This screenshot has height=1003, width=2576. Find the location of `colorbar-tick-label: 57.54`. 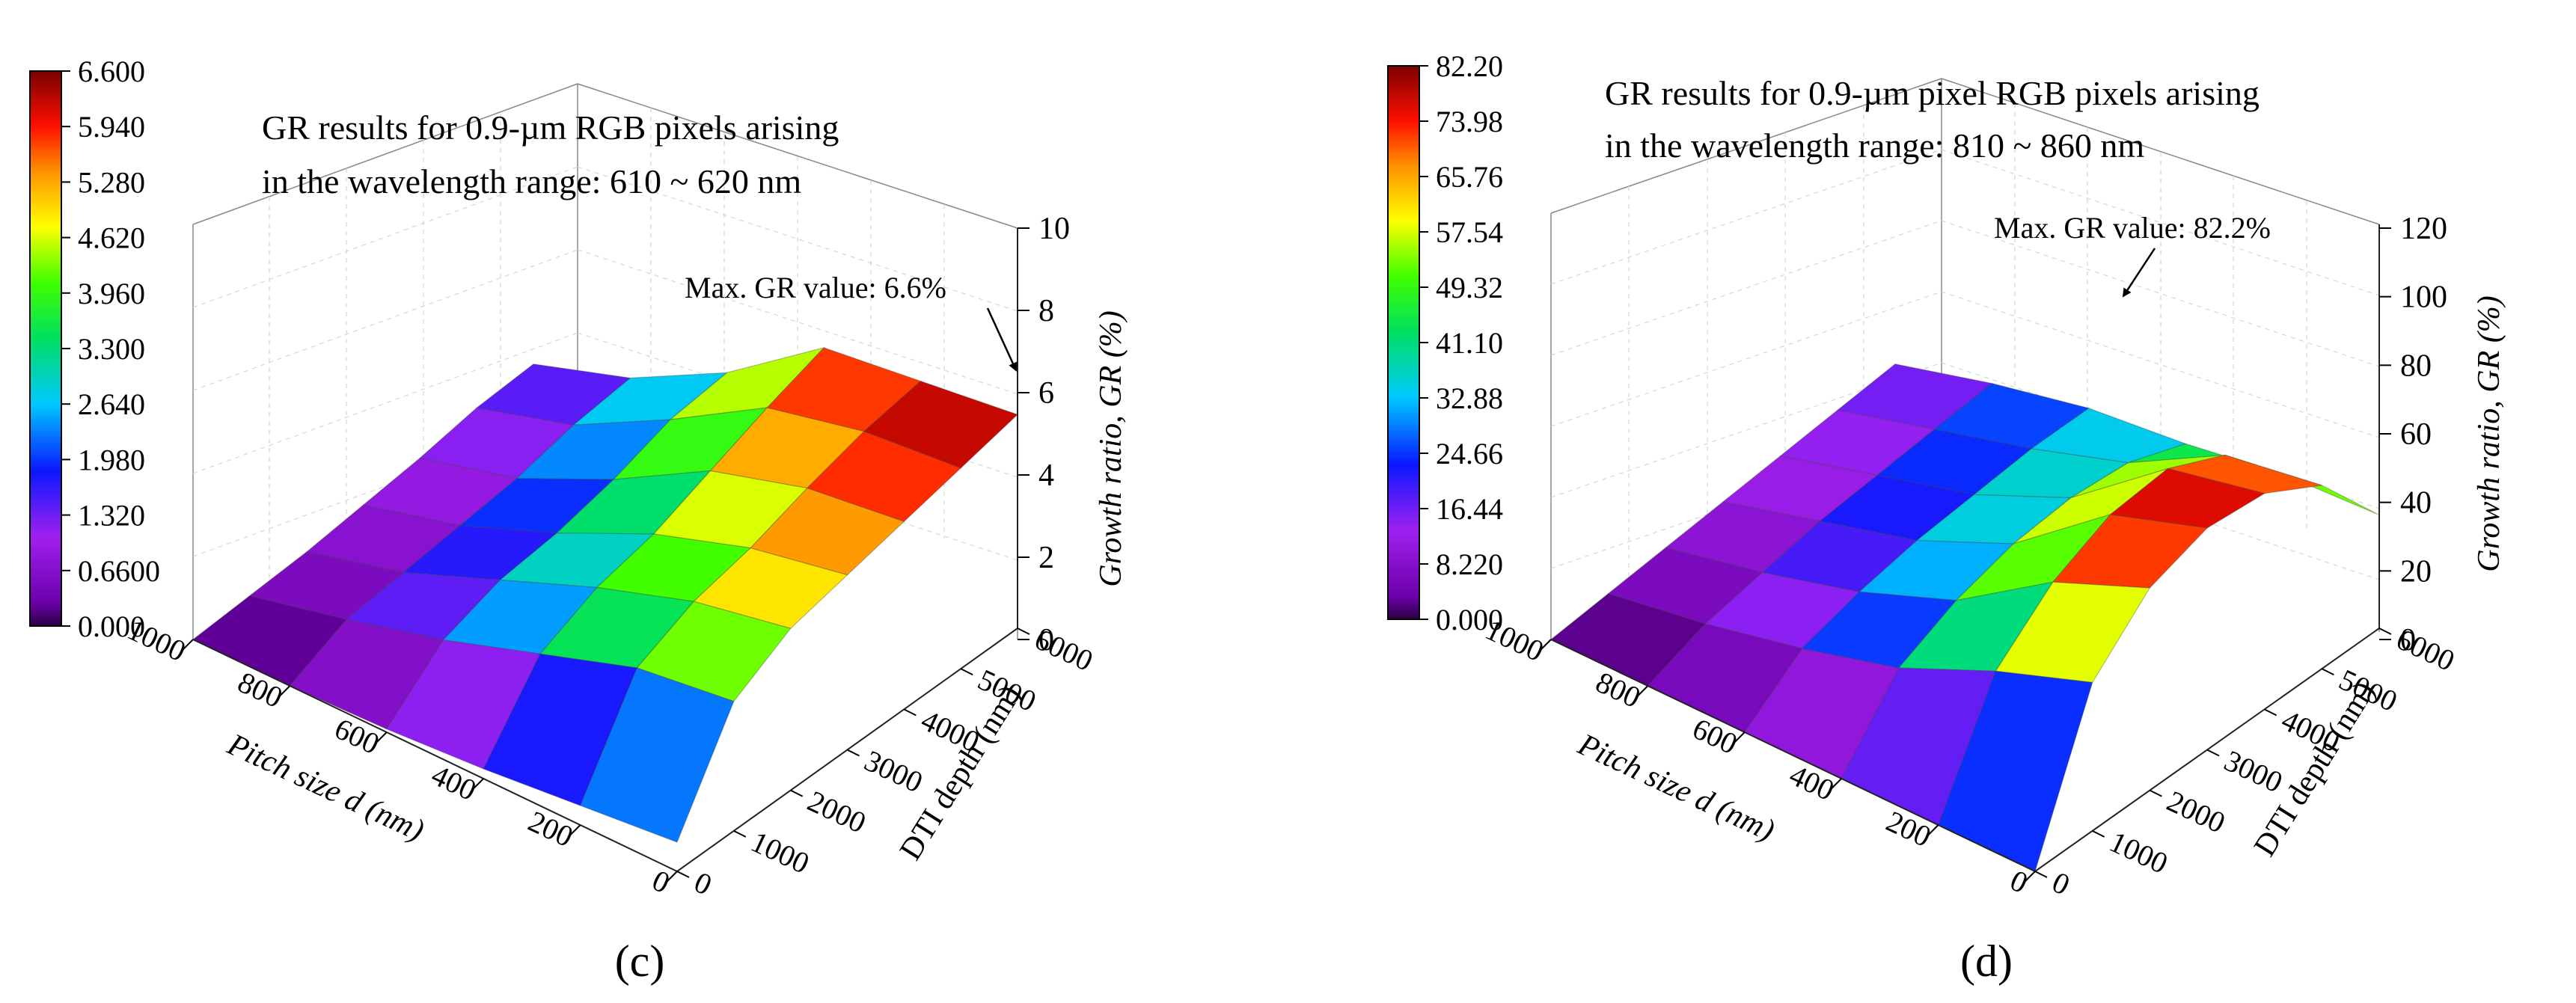

colorbar-tick-label: 57.54 is located at coordinates (1469, 232).